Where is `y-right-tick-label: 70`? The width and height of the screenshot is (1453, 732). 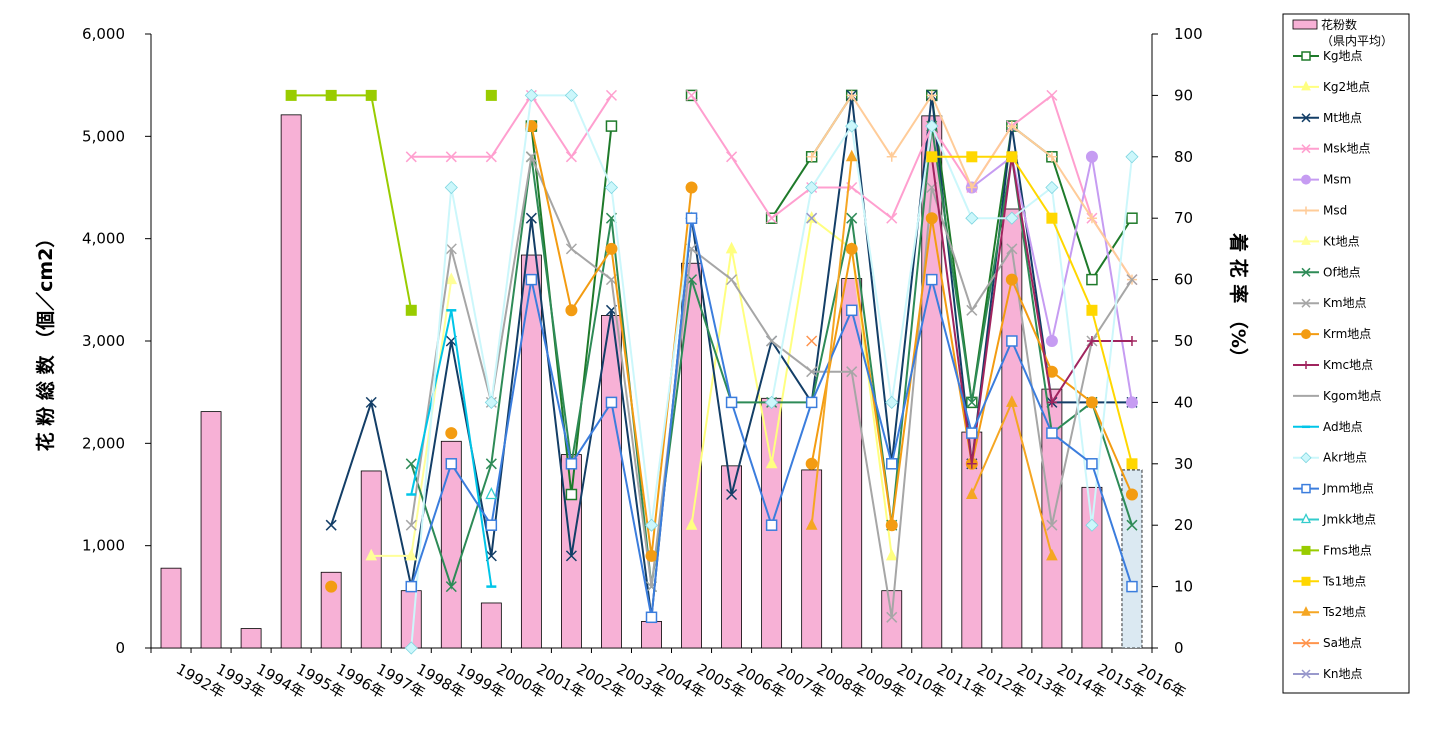 y-right-tick-label: 70 is located at coordinates (1183, 218).